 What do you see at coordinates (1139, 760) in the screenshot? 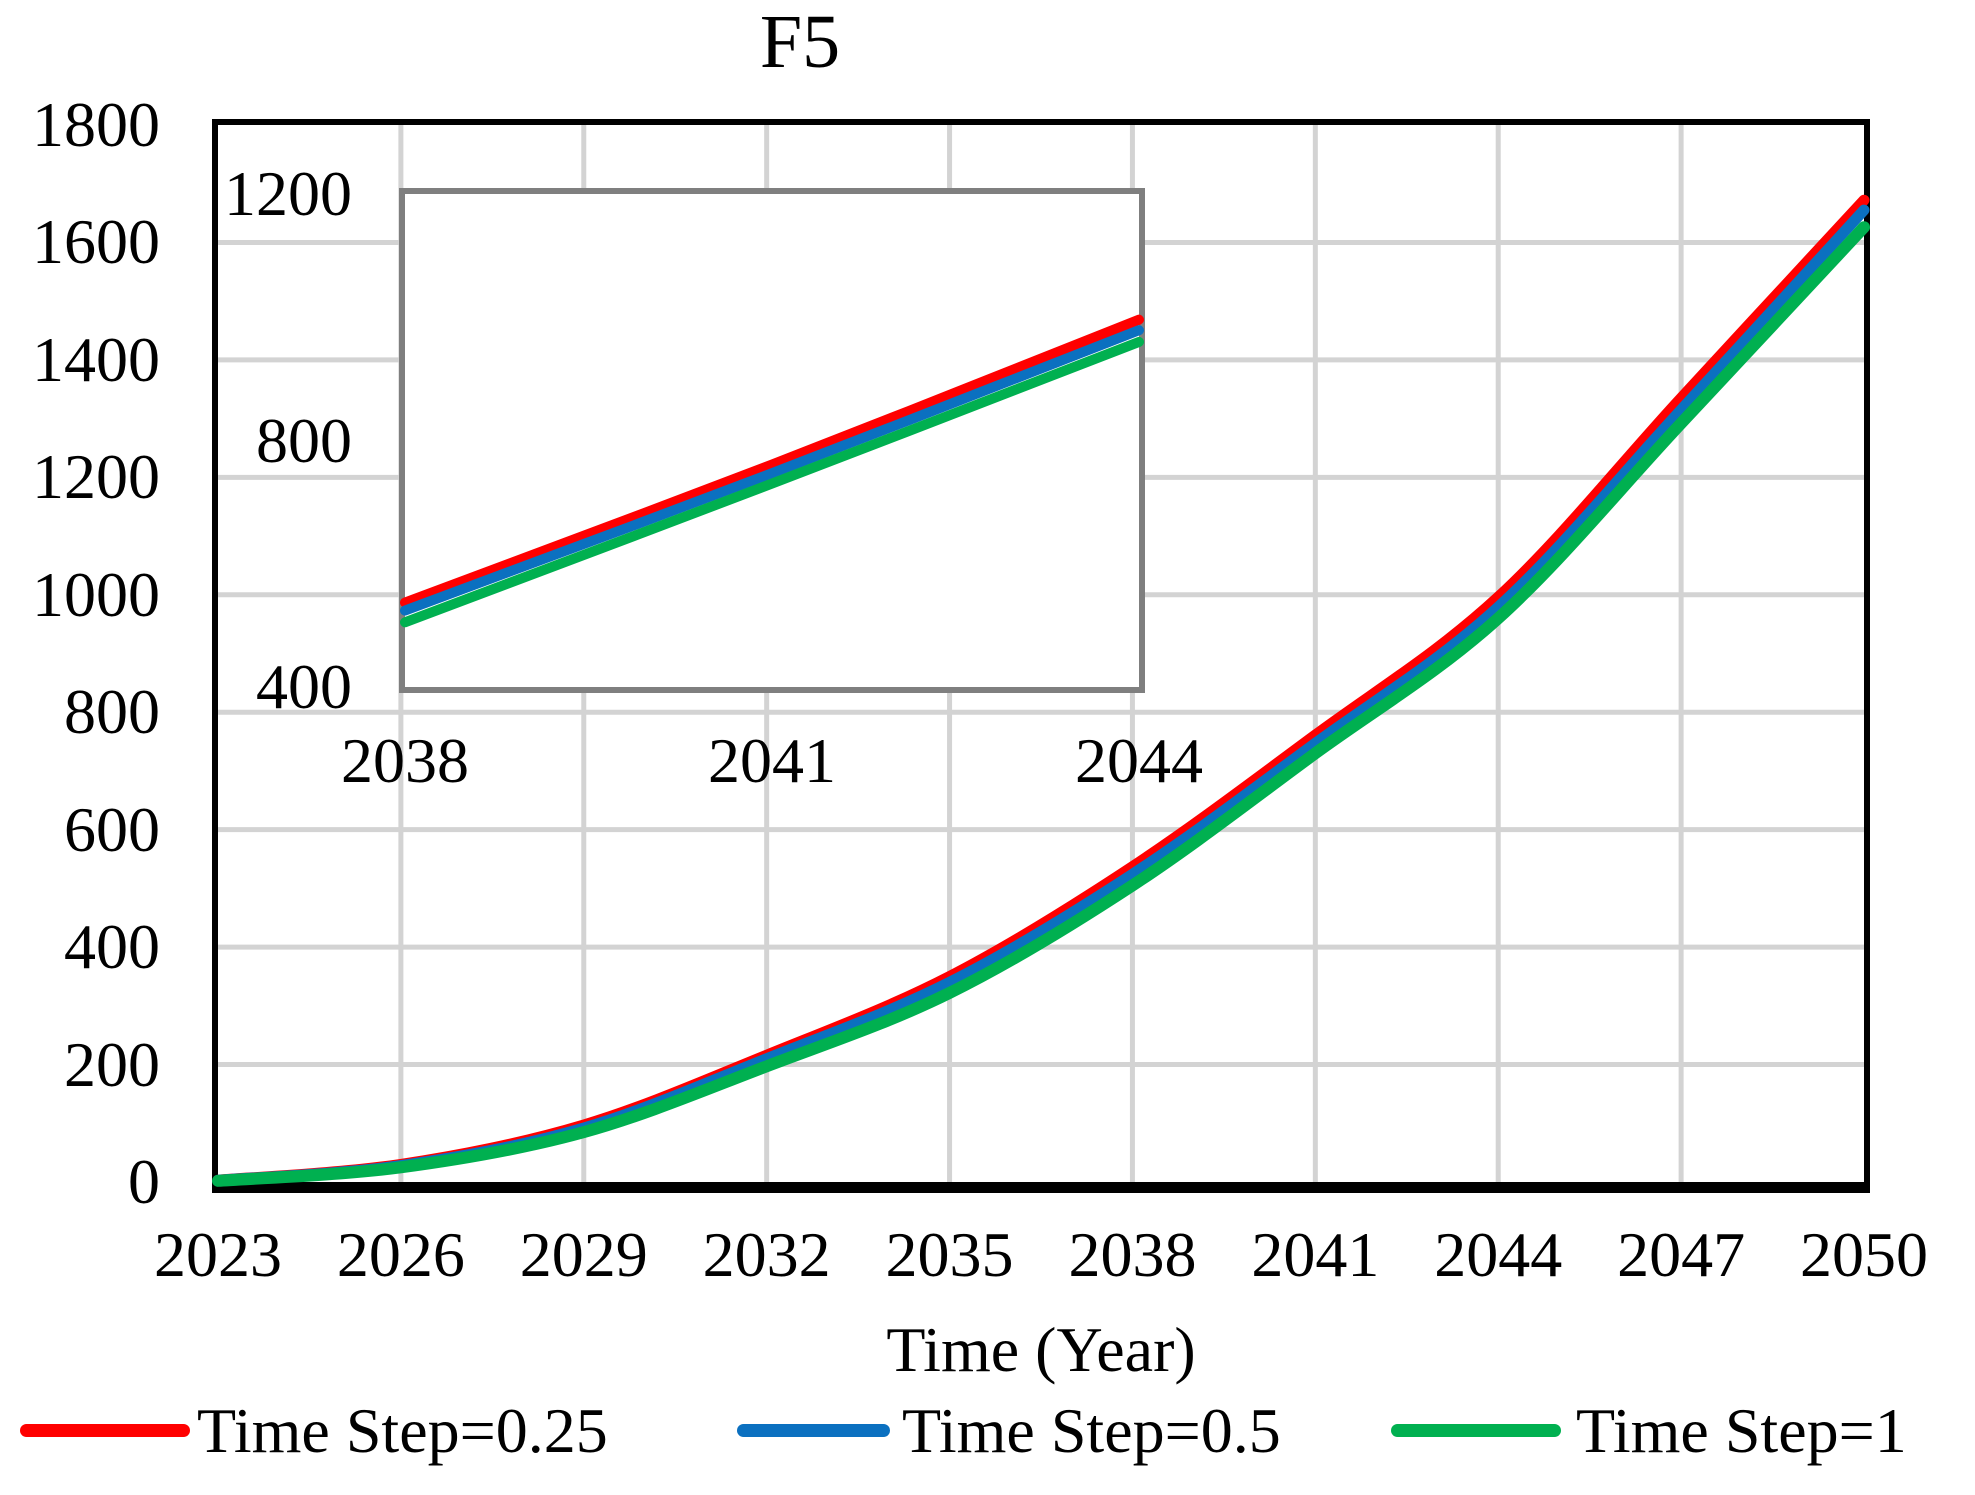
I see `inset-x-tick-label: 2044` at bounding box center [1139, 760].